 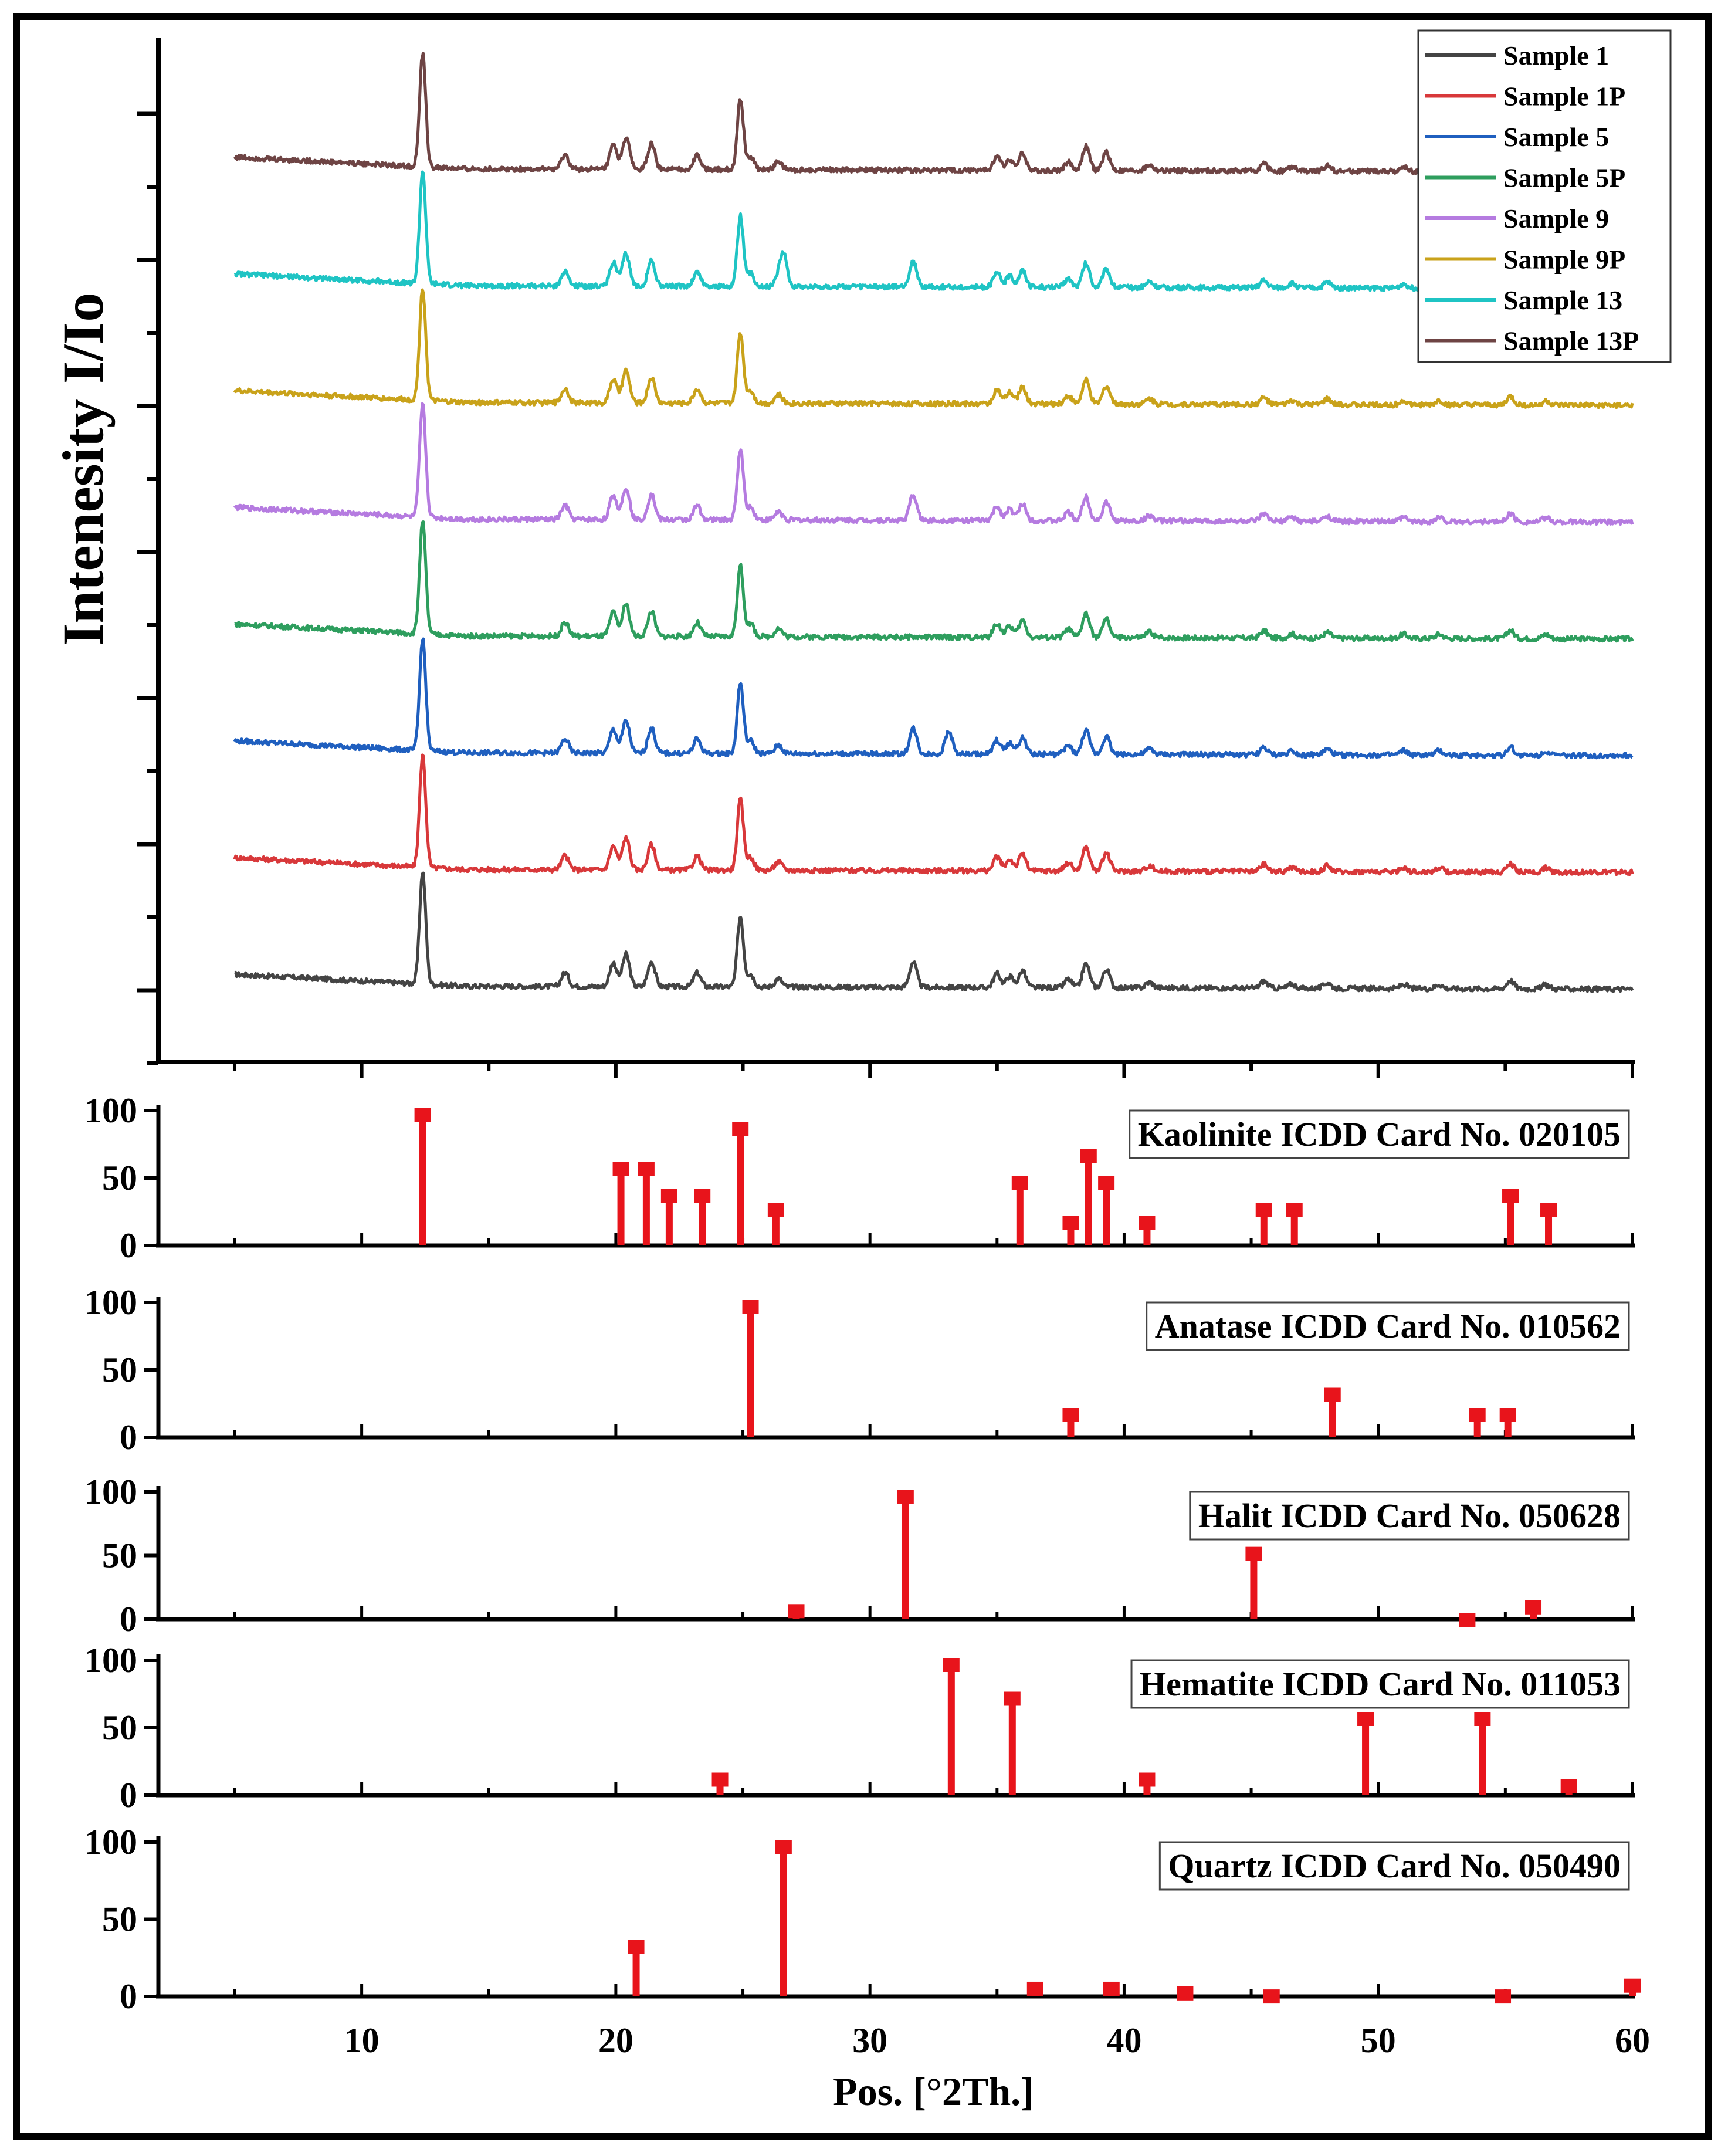 I want to click on card-title: Halit ICDD Card No. 050628, so click(x=1409, y=1516).